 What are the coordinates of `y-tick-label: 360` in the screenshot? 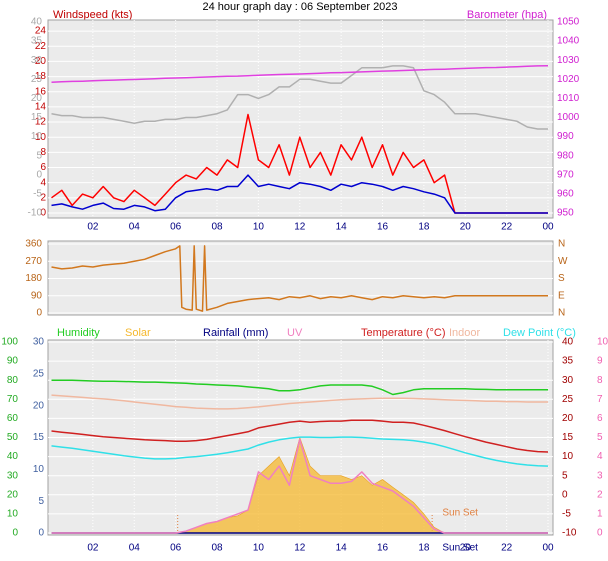 It's located at (33, 244).